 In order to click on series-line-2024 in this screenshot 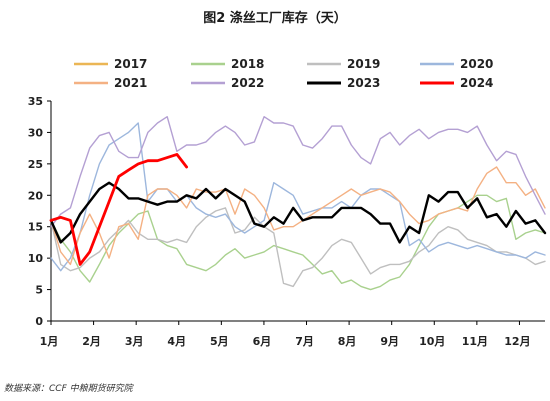, I will do `click(119, 209)`.